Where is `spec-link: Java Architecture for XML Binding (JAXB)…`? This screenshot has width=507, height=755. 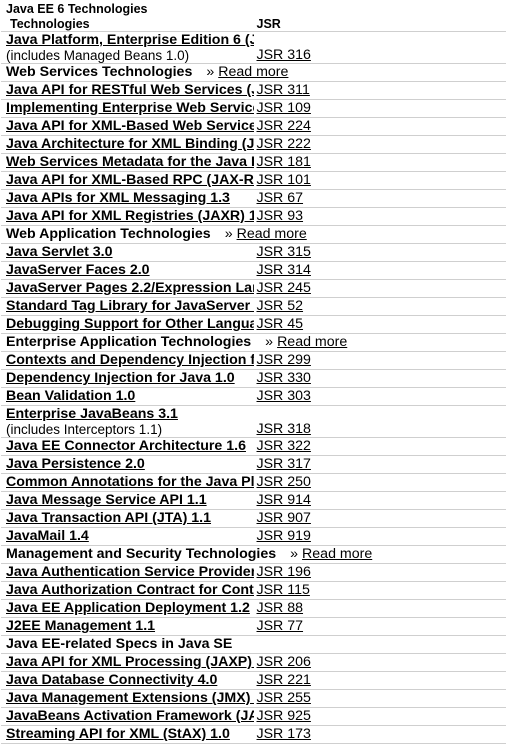 spec-link: Java Architecture for XML Binding (JAXB)… is located at coordinates (130, 144).